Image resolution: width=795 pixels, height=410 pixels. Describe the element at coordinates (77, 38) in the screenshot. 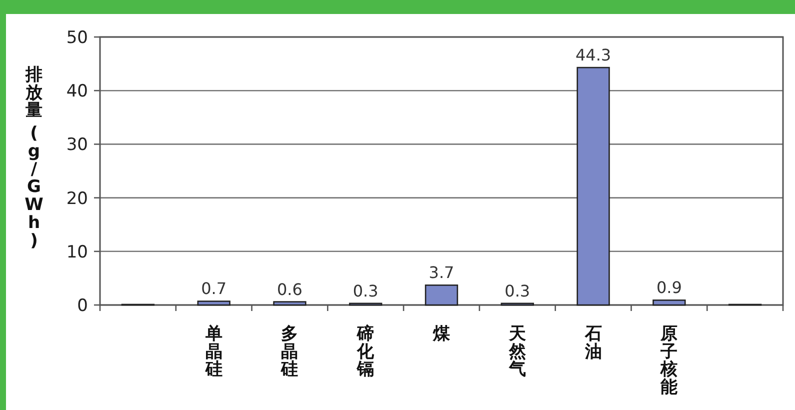

I see `y-tick-label: 50` at that location.